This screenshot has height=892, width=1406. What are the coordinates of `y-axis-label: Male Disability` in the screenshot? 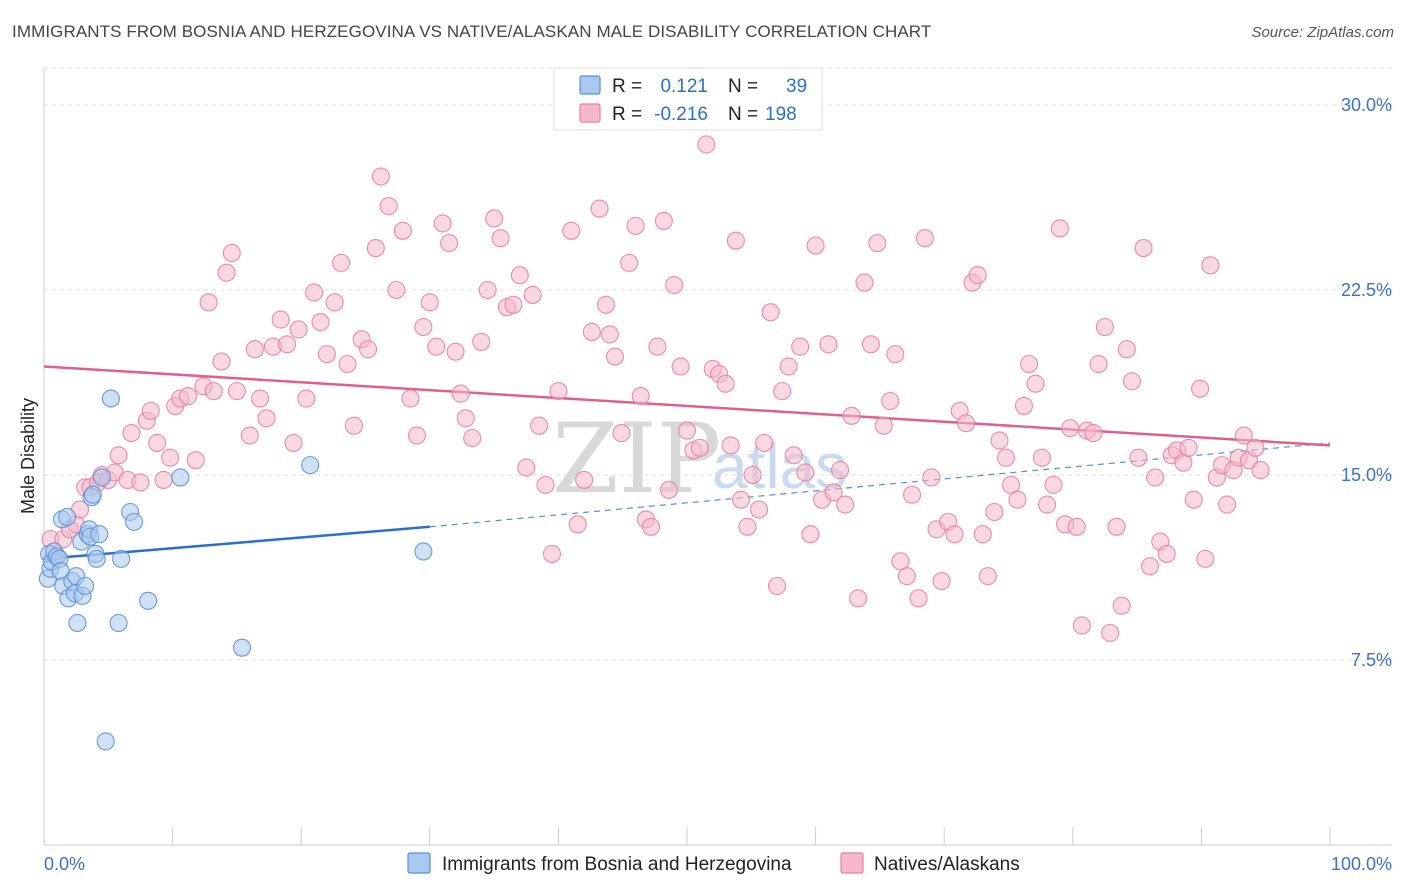 It's located at (28, 456).